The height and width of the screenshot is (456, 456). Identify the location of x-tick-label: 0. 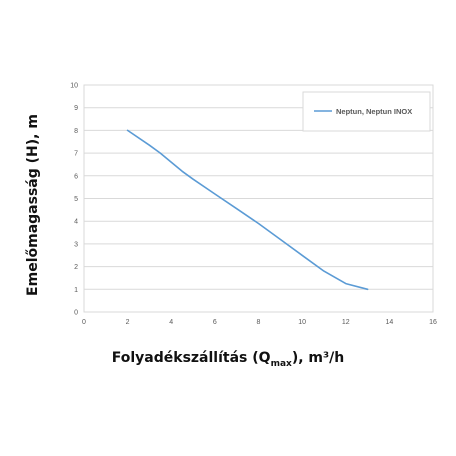
(84, 322).